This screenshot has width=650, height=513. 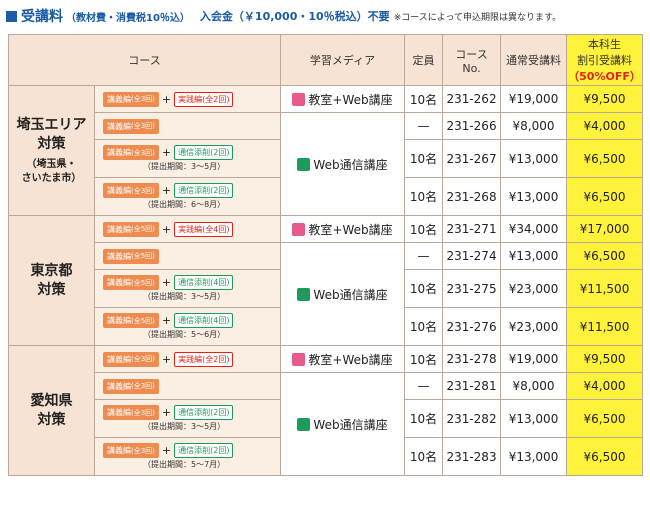 I want to click on region-name: 愛知県 対策, so click(x=51, y=410).